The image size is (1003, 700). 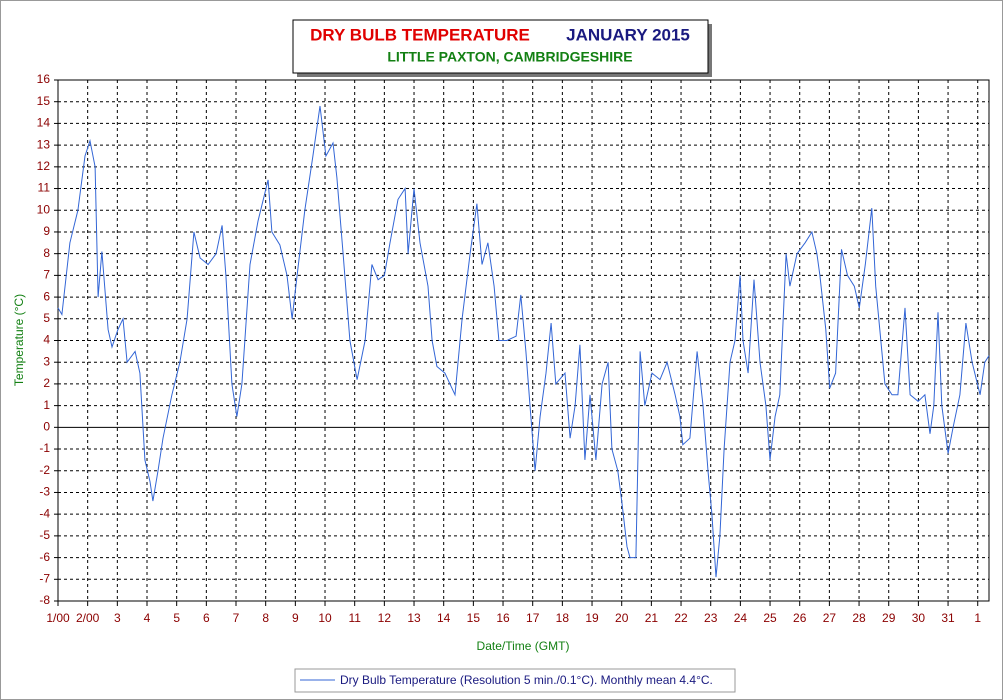 What do you see at coordinates (414, 618) in the screenshot?
I see `x-tick-label: 13` at bounding box center [414, 618].